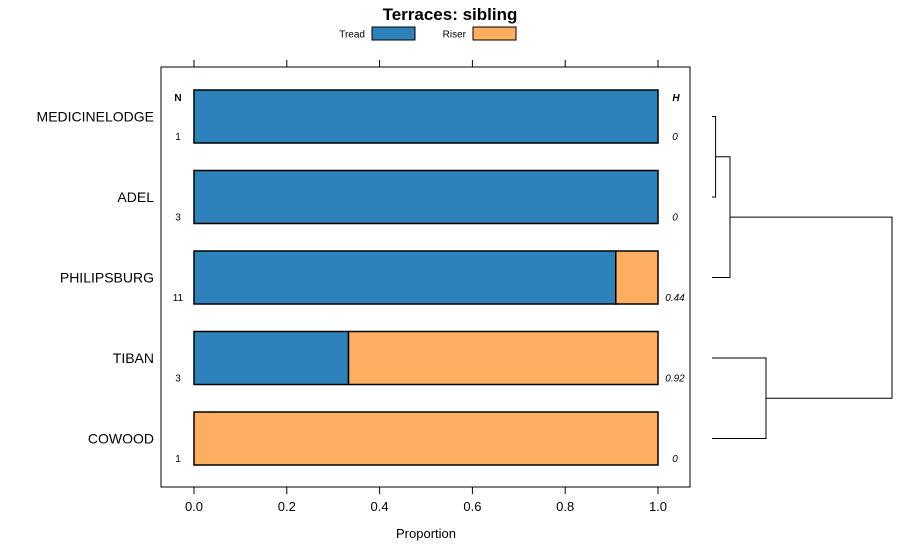 Image resolution: width=900 pixels, height=560 pixels. Describe the element at coordinates (135, 197) in the screenshot. I see `category-label: ADEL` at that location.